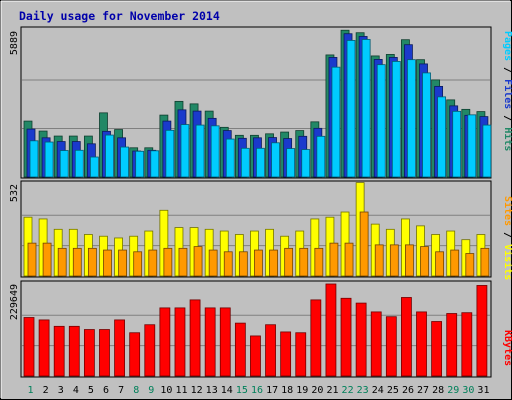  What do you see at coordinates (507, 211) in the screenshot?
I see `legend-sites: Sites` at bounding box center [507, 211].